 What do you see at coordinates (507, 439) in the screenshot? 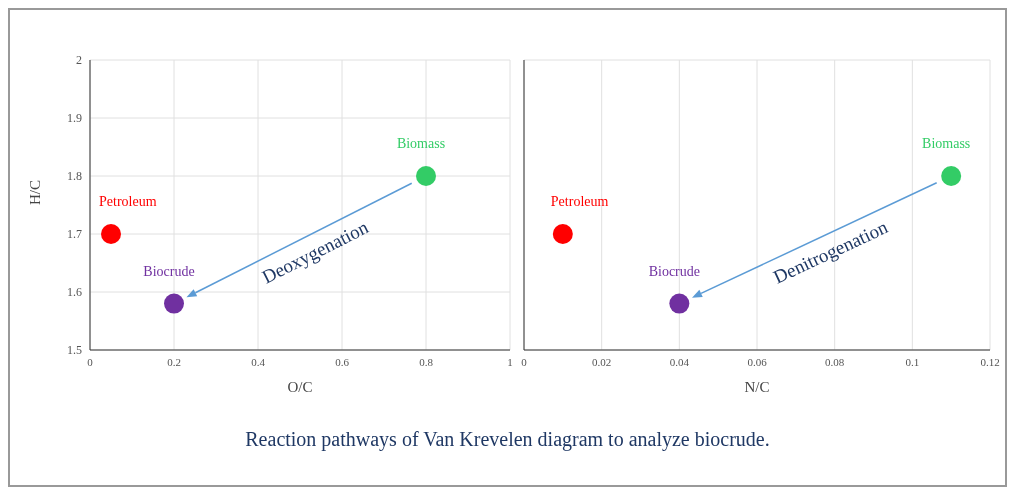
I see `text: Reaction pathways of Van Krevelen diagram to analyze biocrude.` at bounding box center [507, 439].